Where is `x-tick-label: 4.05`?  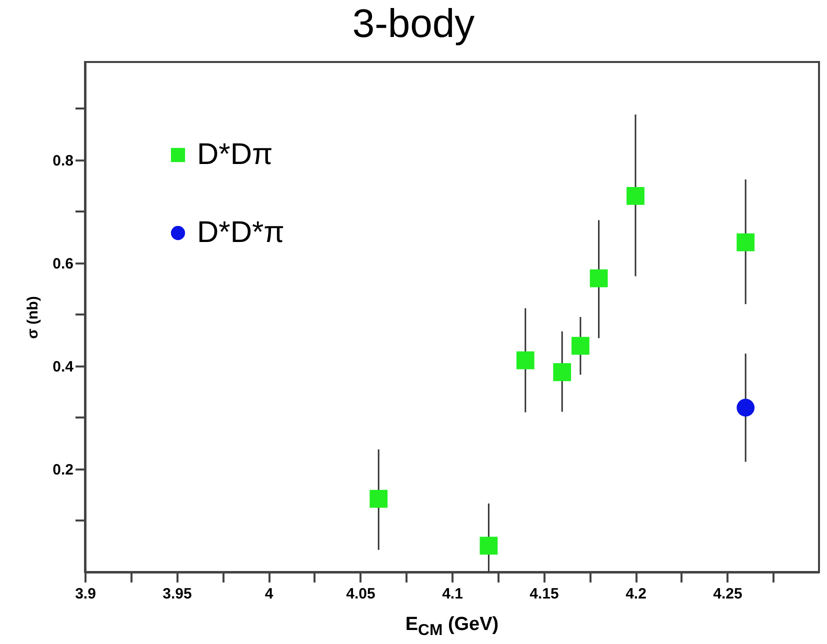 x-tick-label: 4.05 is located at coordinates (361, 594).